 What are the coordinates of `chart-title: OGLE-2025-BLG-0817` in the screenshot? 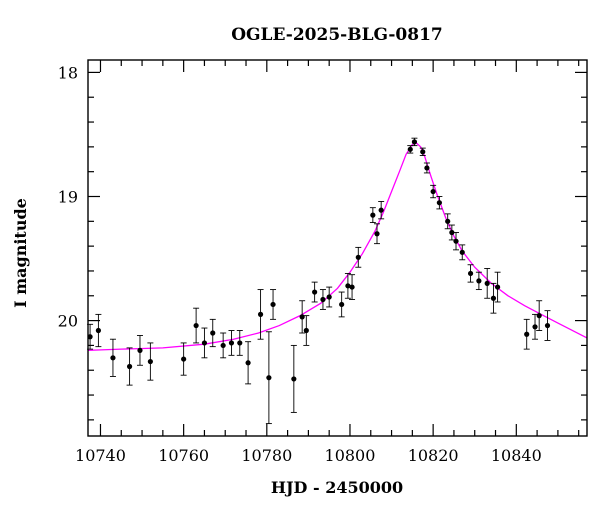 It's located at (337, 35).